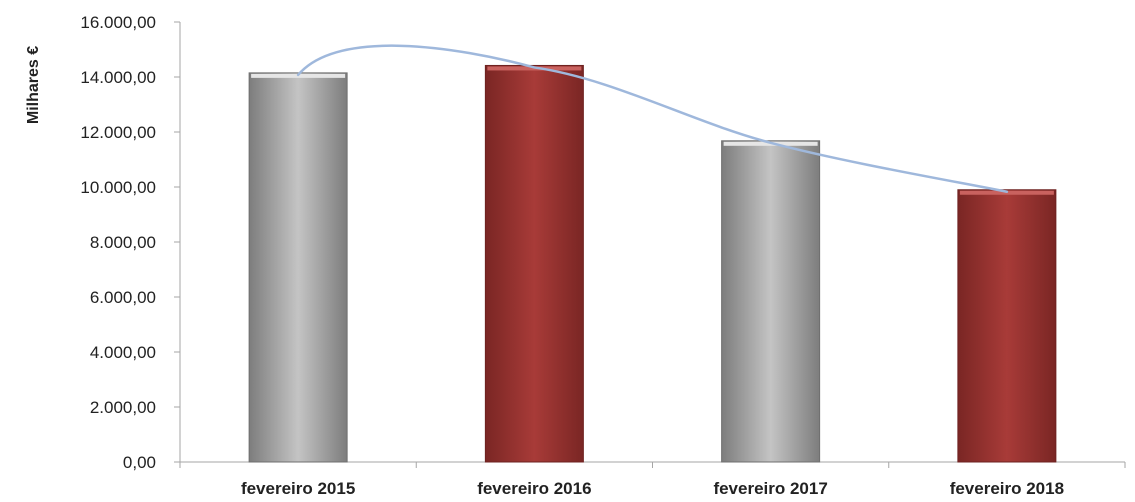 This screenshot has width=1135, height=502. What do you see at coordinates (118, 22) in the screenshot?
I see `y-tick-label: 16.000,00` at bounding box center [118, 22].